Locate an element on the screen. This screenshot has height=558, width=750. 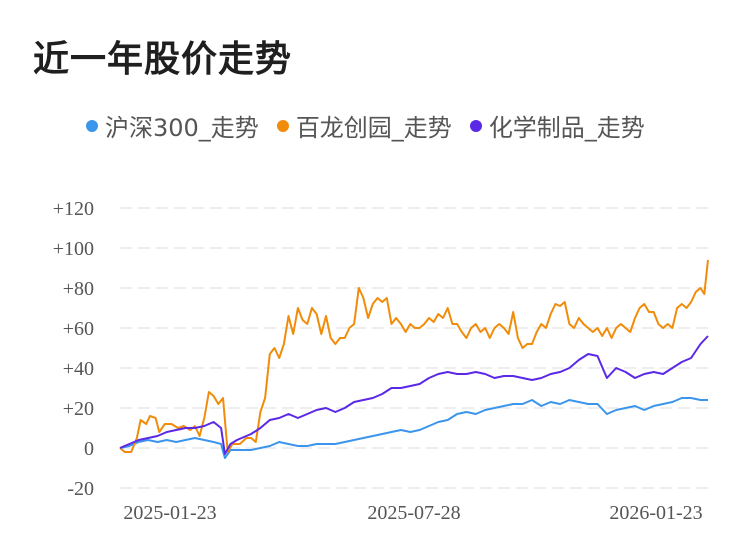
chart-legend: 沪深300_走势 百龙创园_走势 化学制品_走势 is located at coordinates (374, 125).